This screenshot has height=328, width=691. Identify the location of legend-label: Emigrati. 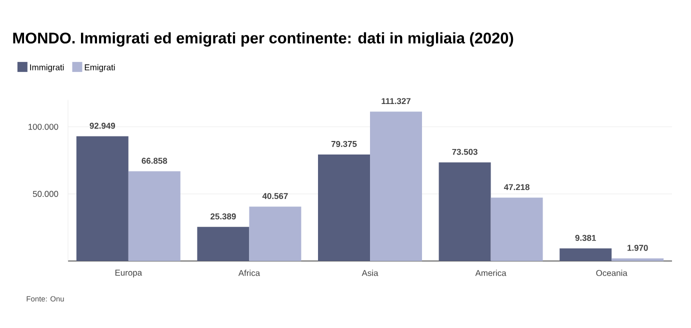
(99, 68).